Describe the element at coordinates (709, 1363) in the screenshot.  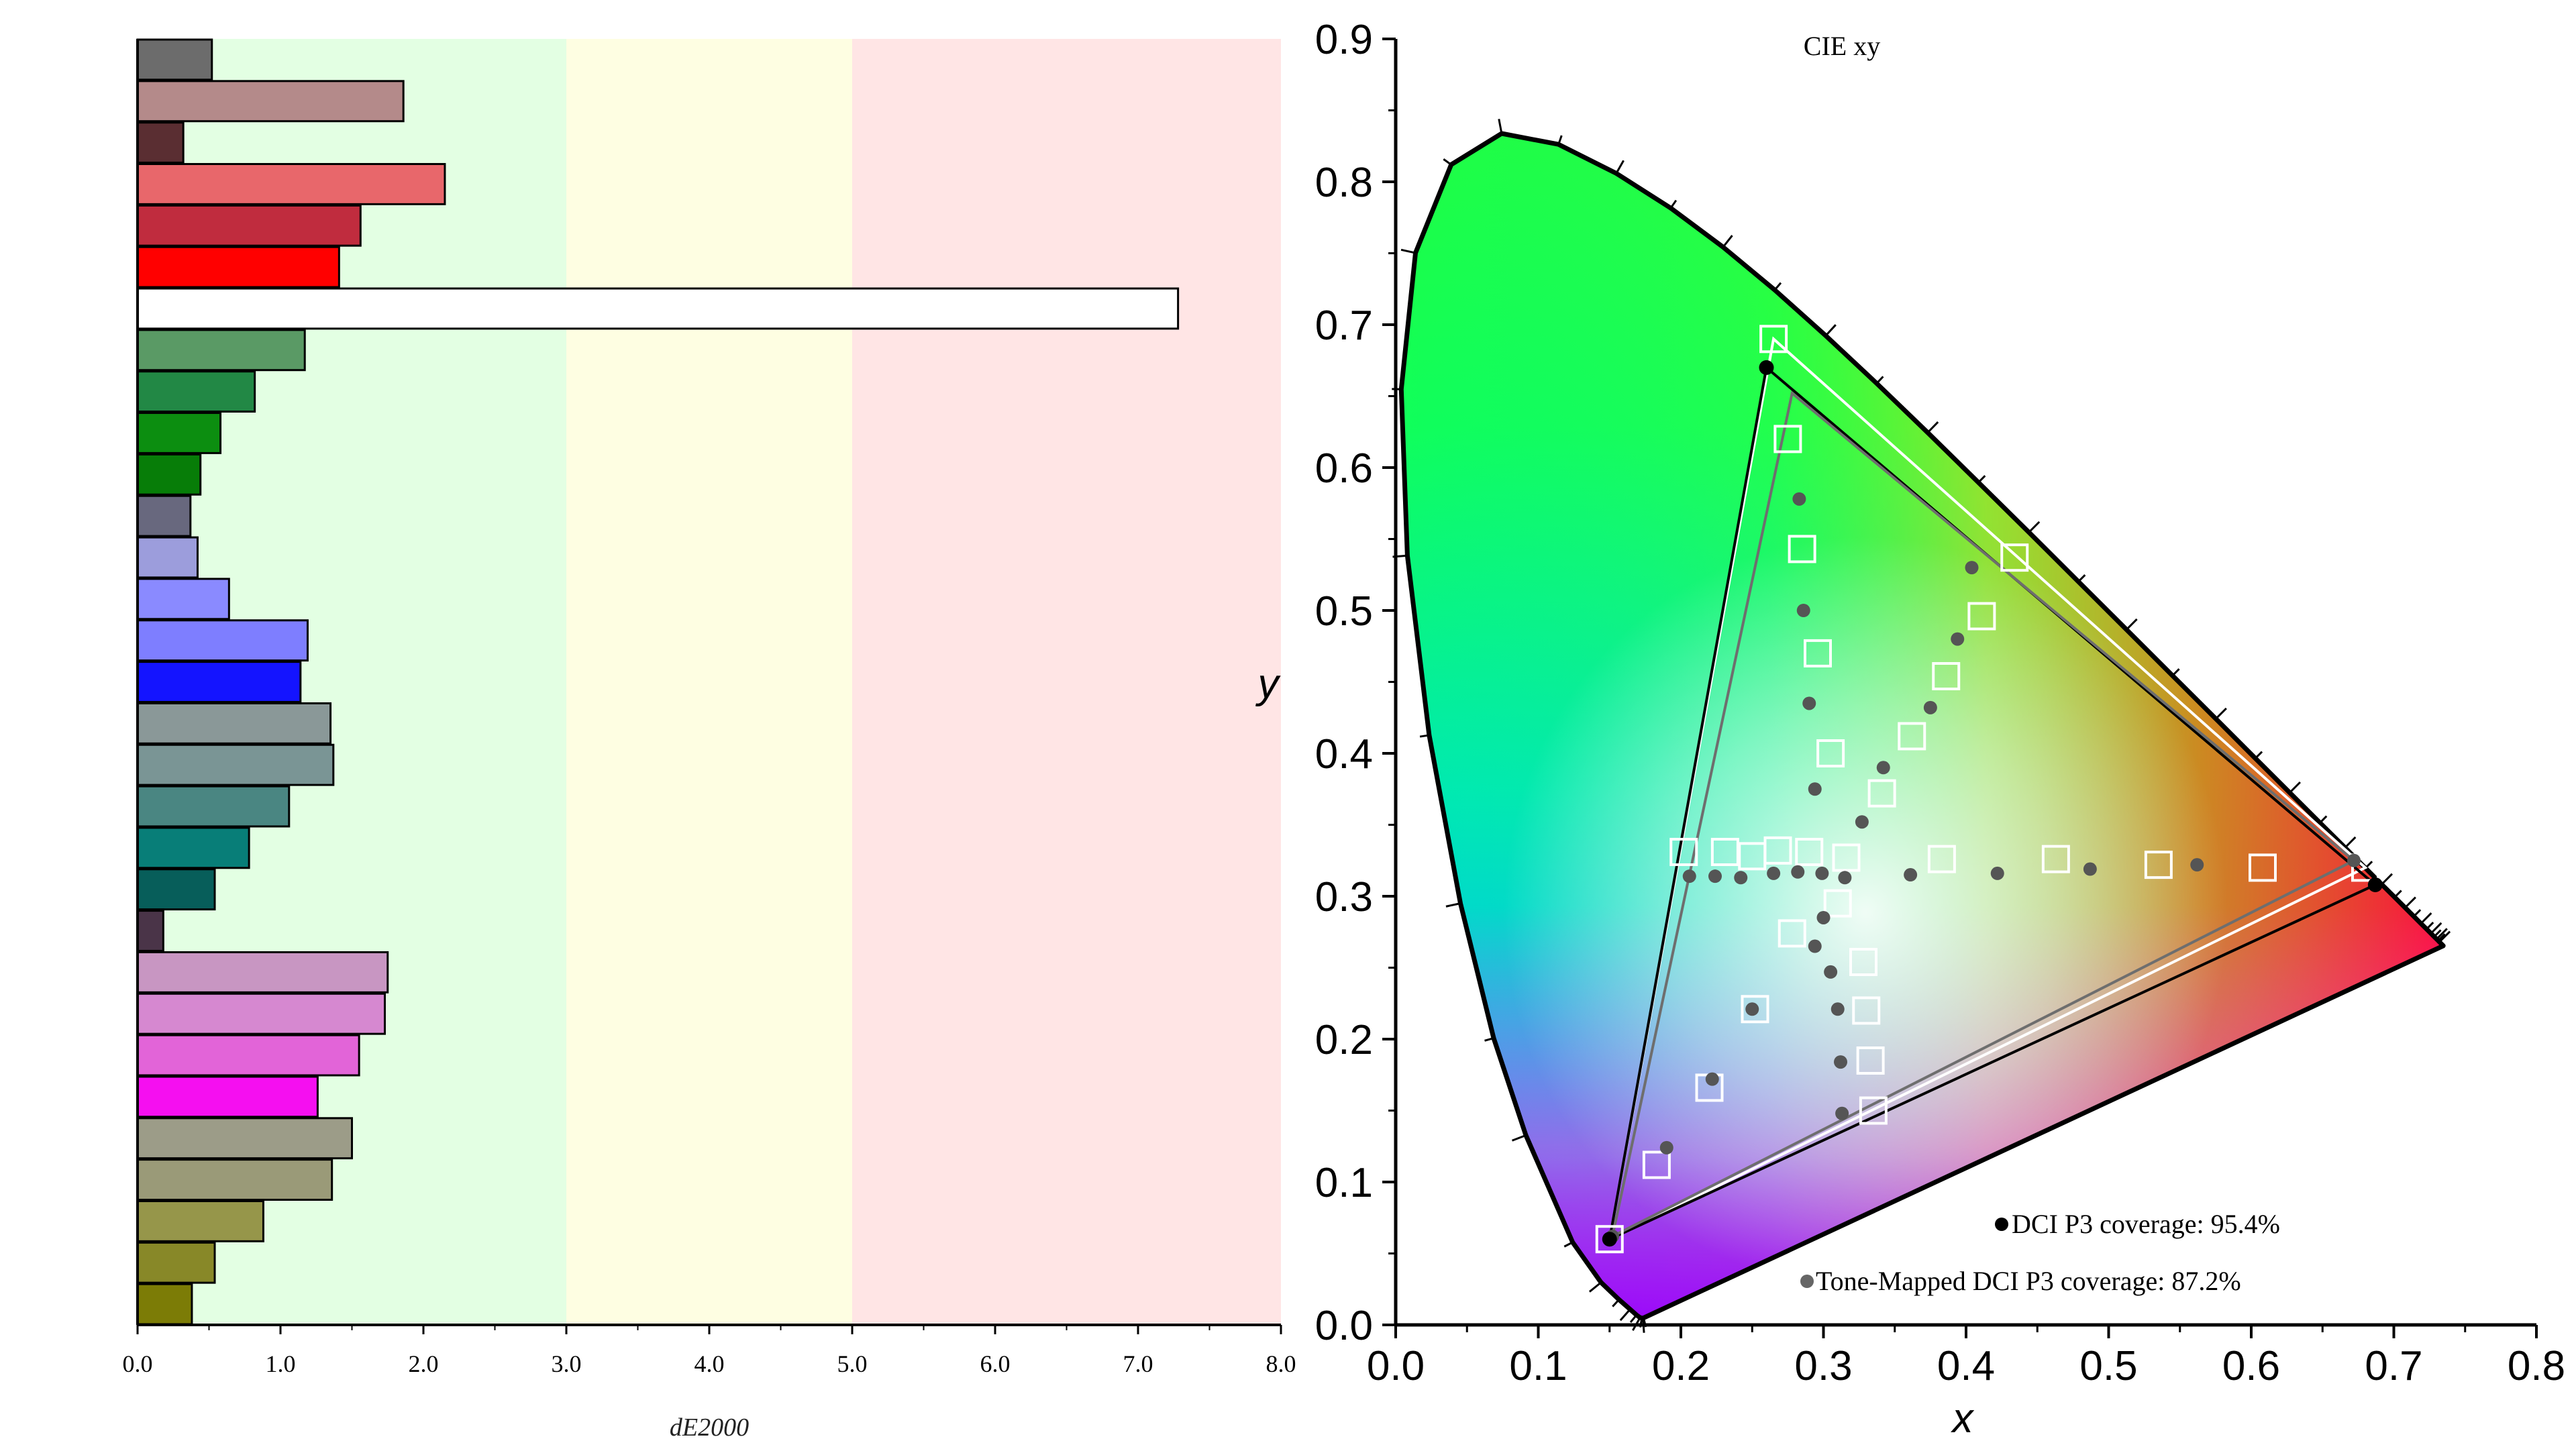
I see `bar-x-tick-label: 4.0` at that location.